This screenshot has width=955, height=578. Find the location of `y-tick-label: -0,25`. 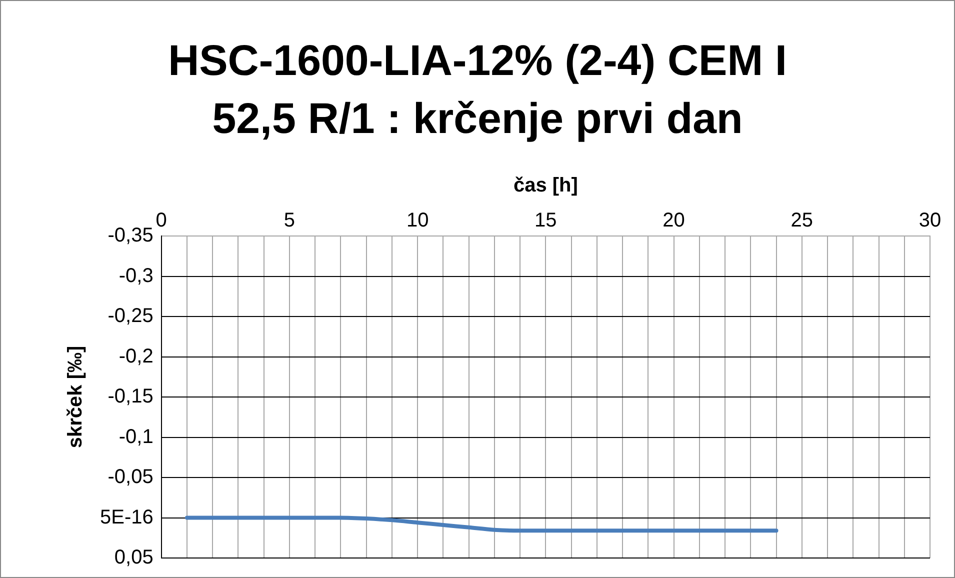

y-tick-label: -0,25 is located at coordinates (131, 316).